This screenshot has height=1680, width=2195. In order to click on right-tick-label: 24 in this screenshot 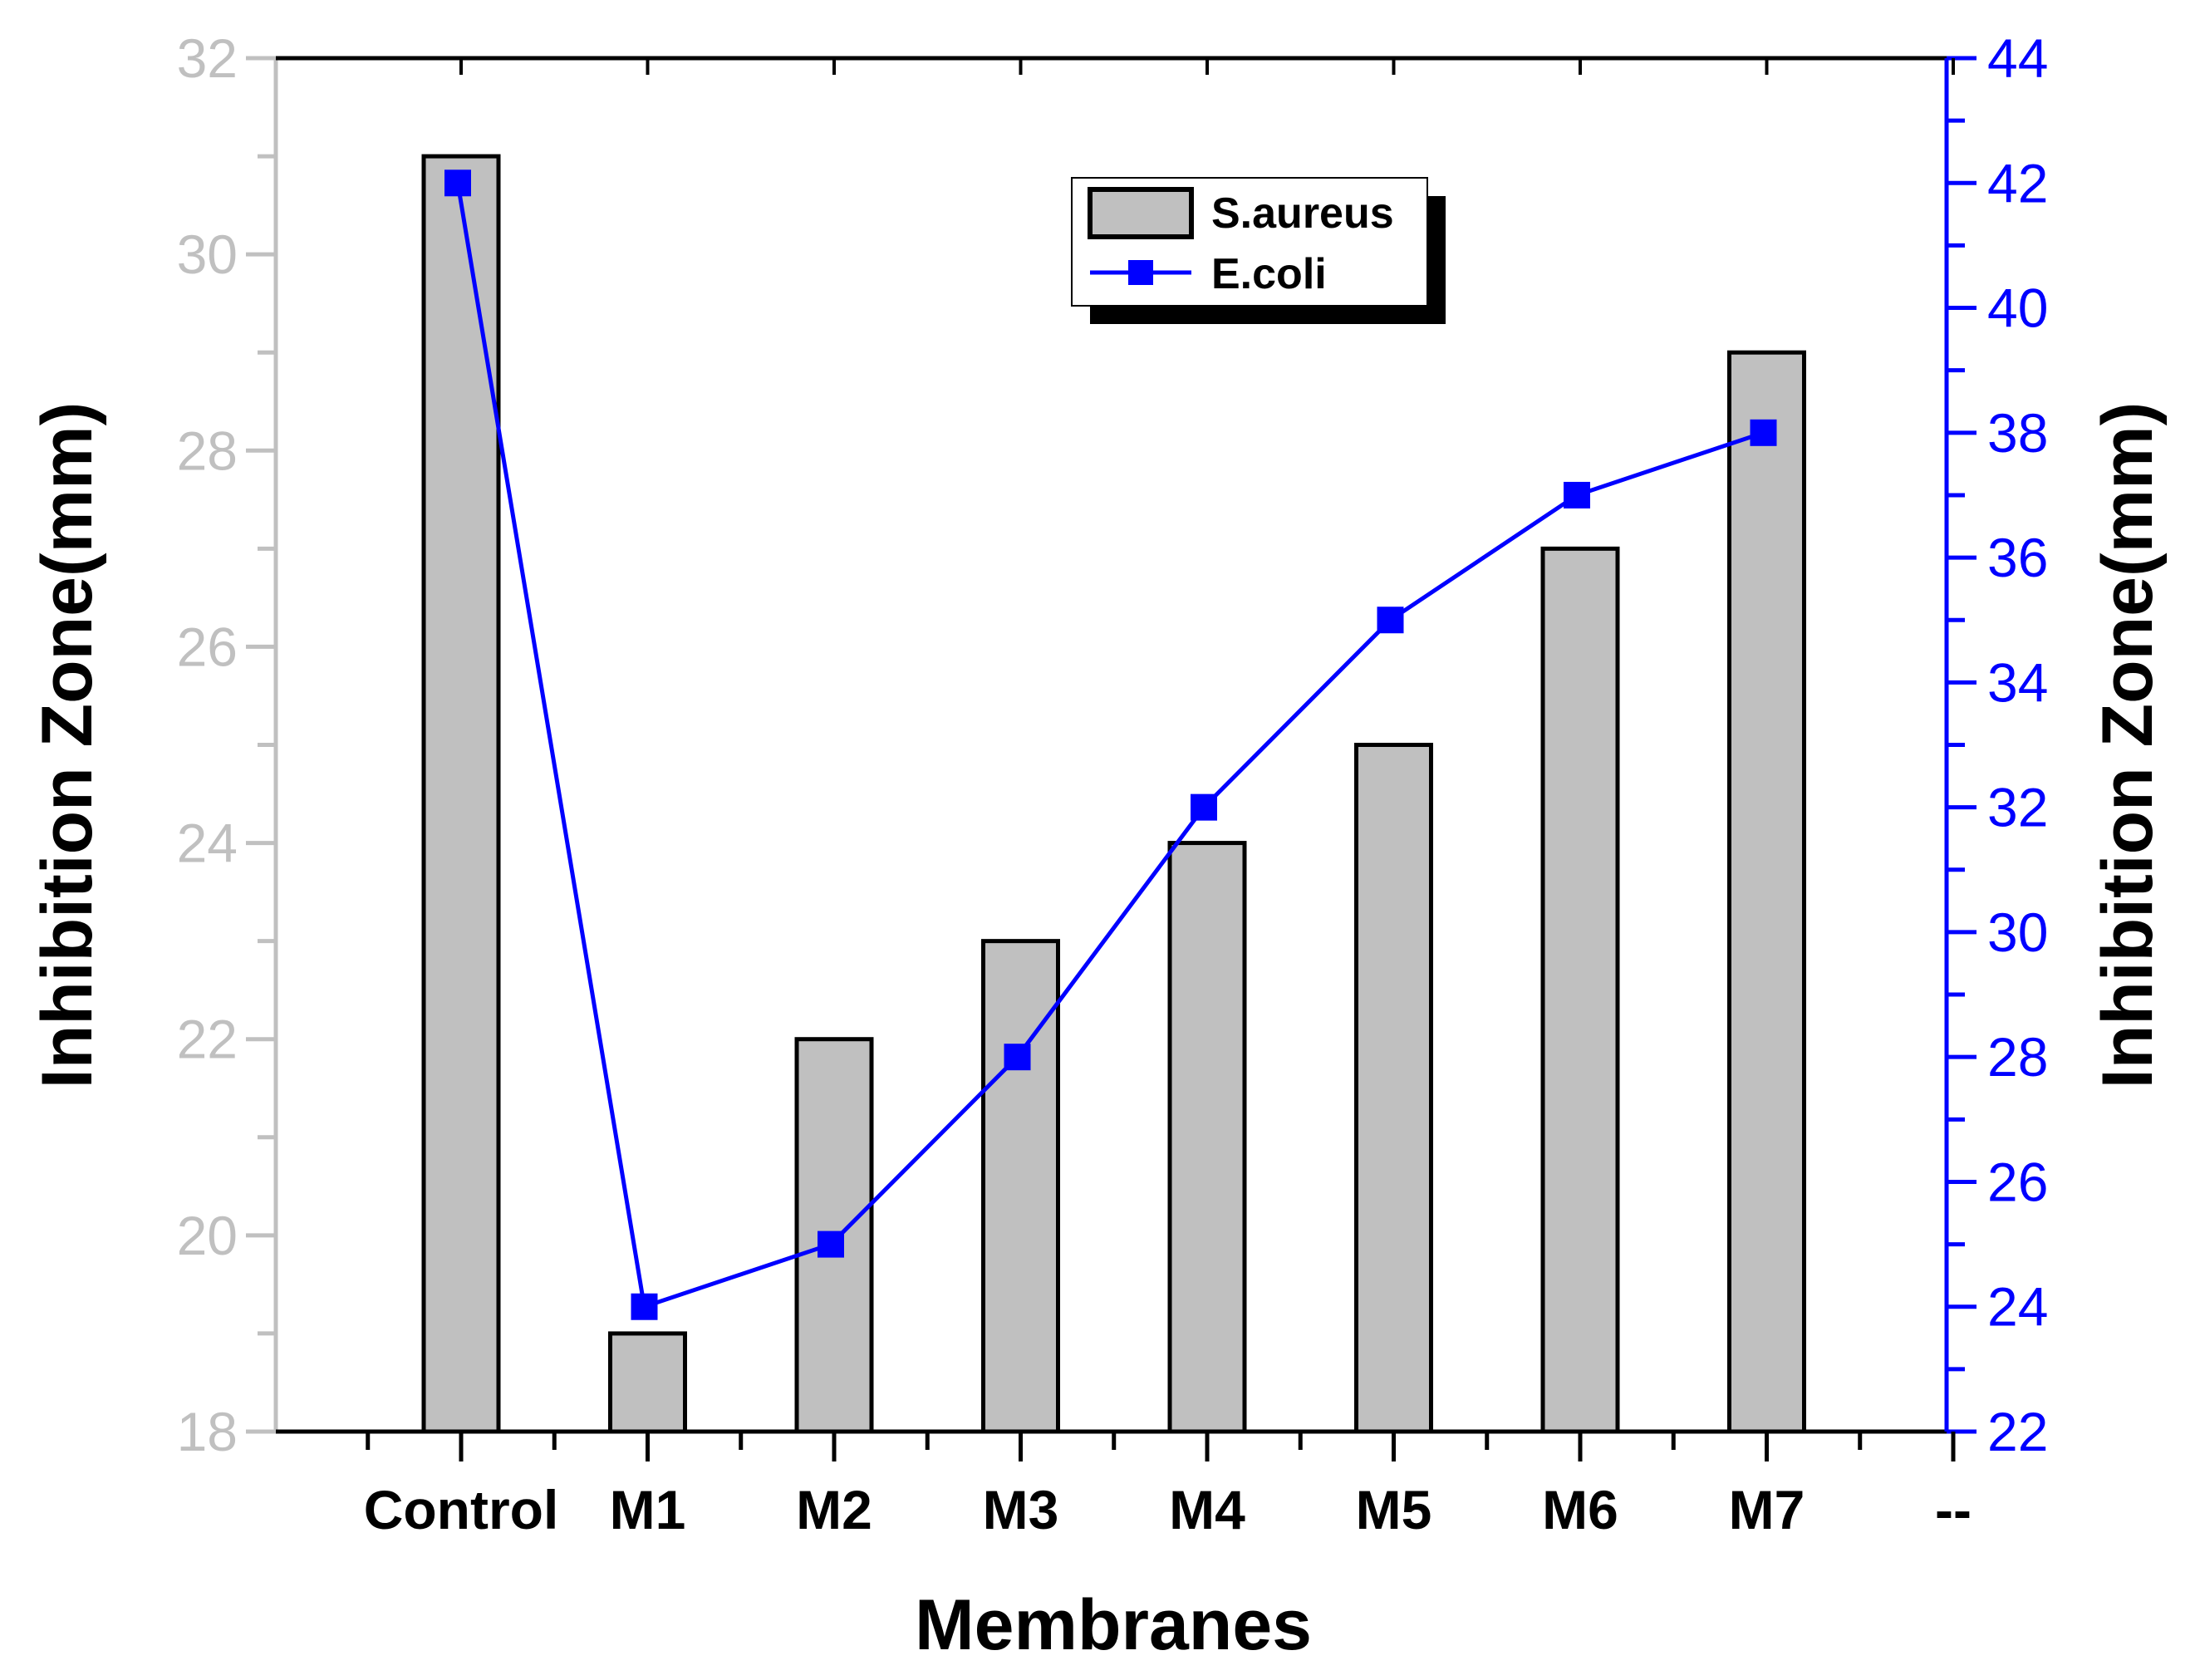, I will do `click(2018, 1307)`.